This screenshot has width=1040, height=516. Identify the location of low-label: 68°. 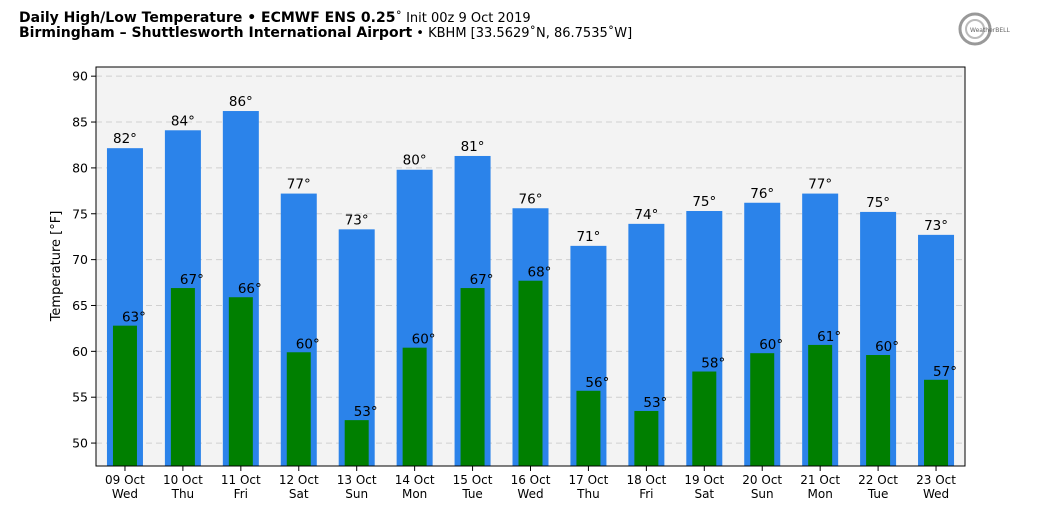
(540, 273).